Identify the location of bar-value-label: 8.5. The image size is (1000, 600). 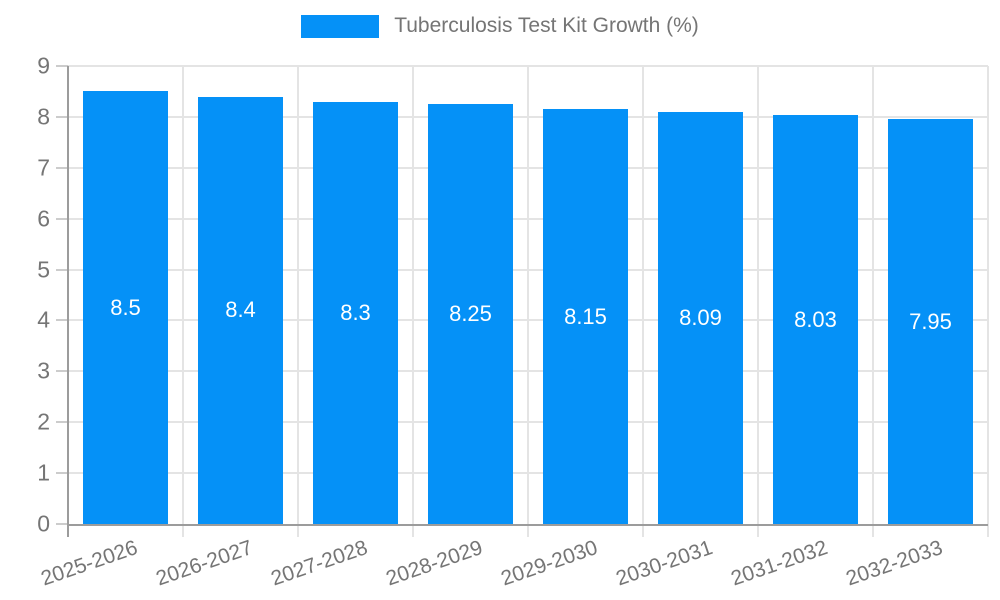
(125, 307).